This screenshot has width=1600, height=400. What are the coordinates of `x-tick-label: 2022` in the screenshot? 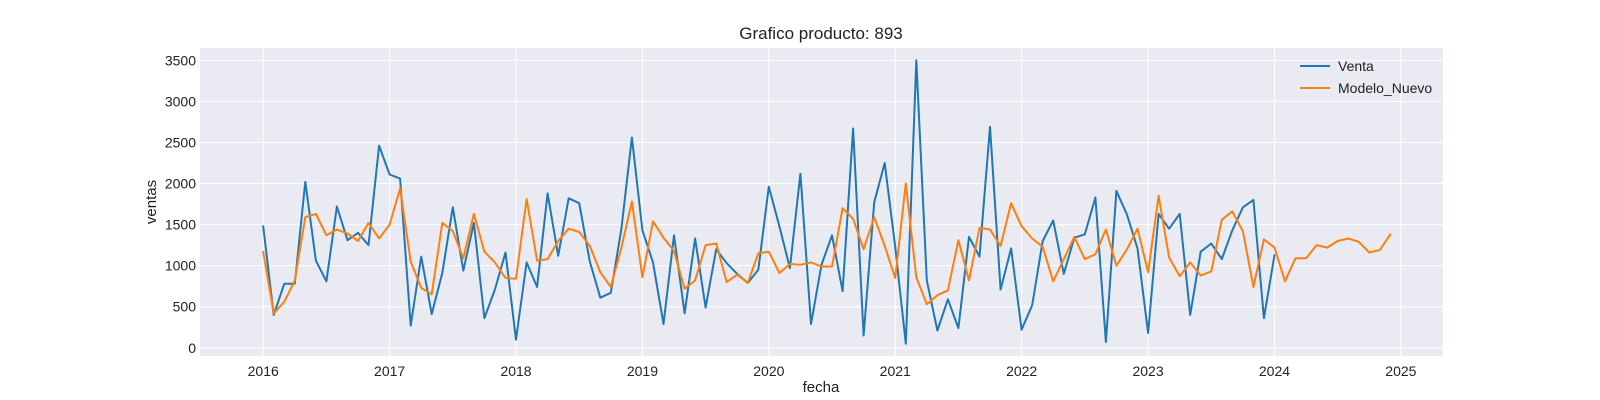 It's located at (1021, 371).